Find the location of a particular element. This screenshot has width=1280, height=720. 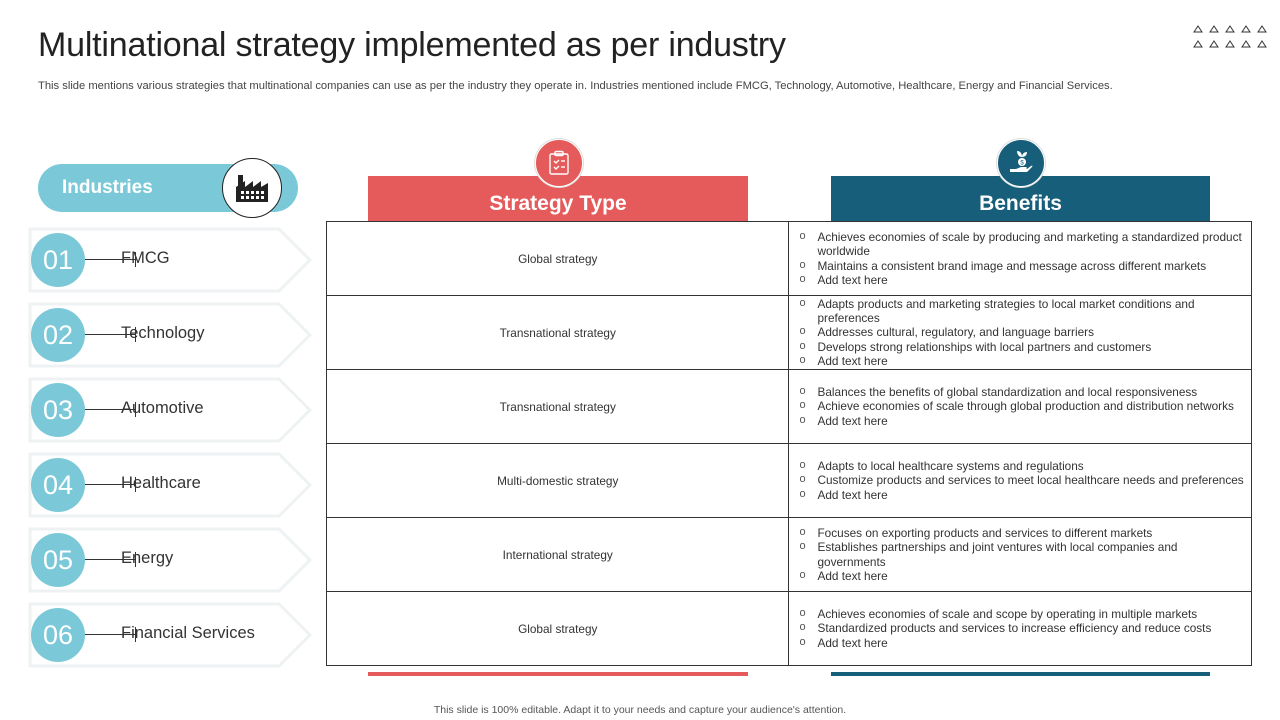

industry-number: 01 is located at coordinates (58, 260).